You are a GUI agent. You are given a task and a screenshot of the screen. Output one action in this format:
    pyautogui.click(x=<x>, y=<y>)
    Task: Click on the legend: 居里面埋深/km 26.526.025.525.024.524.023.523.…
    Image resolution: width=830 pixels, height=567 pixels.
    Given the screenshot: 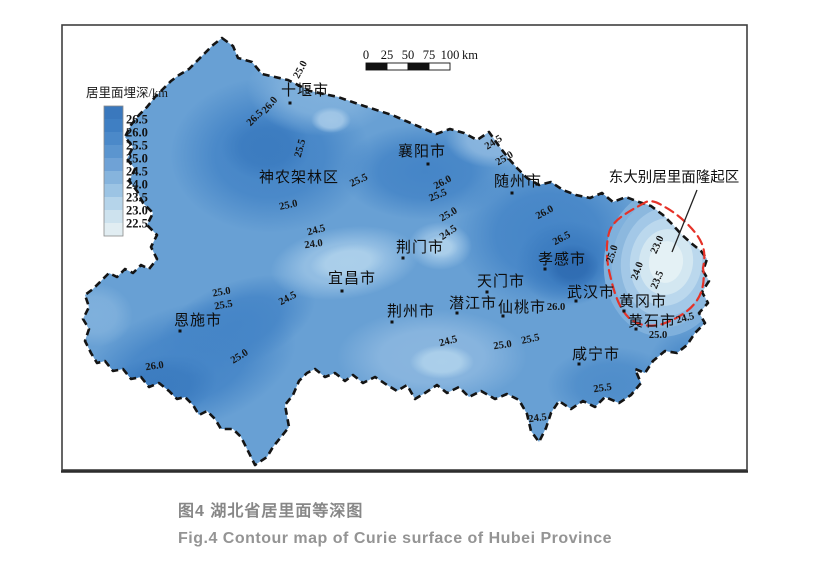 What is the action you would take?
    pyautogui.click(x=127, y=161)
    